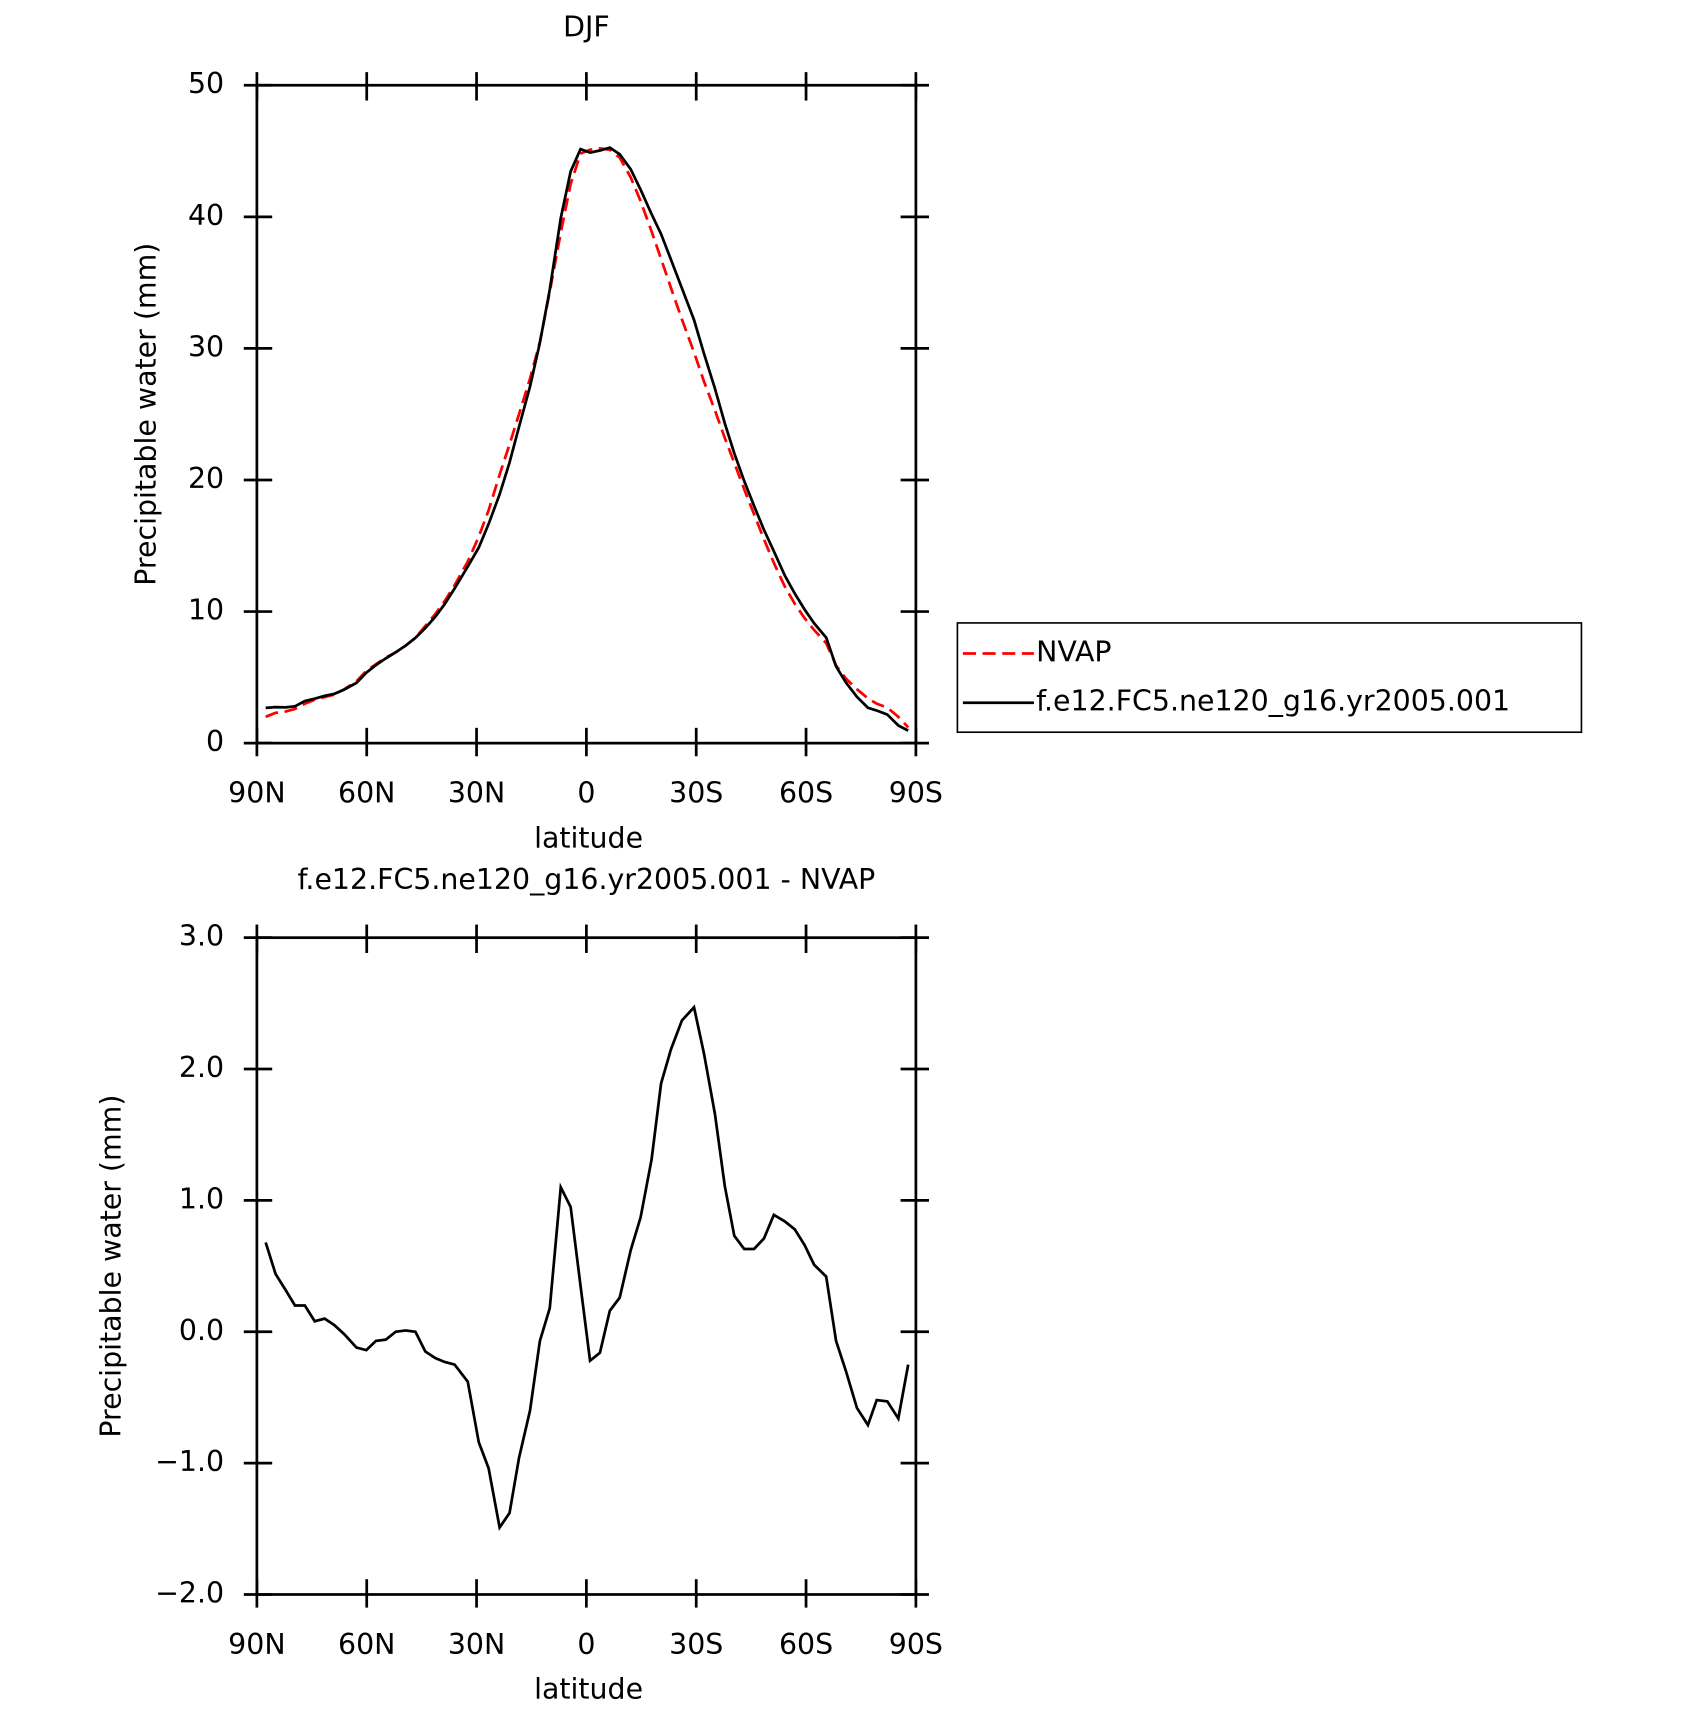 The image size is (1705, 1730). What do you see at coordinates (201, 936) in the screenshot?
I see `y-tick-label: 3.0` at bounding box center [201, 936].